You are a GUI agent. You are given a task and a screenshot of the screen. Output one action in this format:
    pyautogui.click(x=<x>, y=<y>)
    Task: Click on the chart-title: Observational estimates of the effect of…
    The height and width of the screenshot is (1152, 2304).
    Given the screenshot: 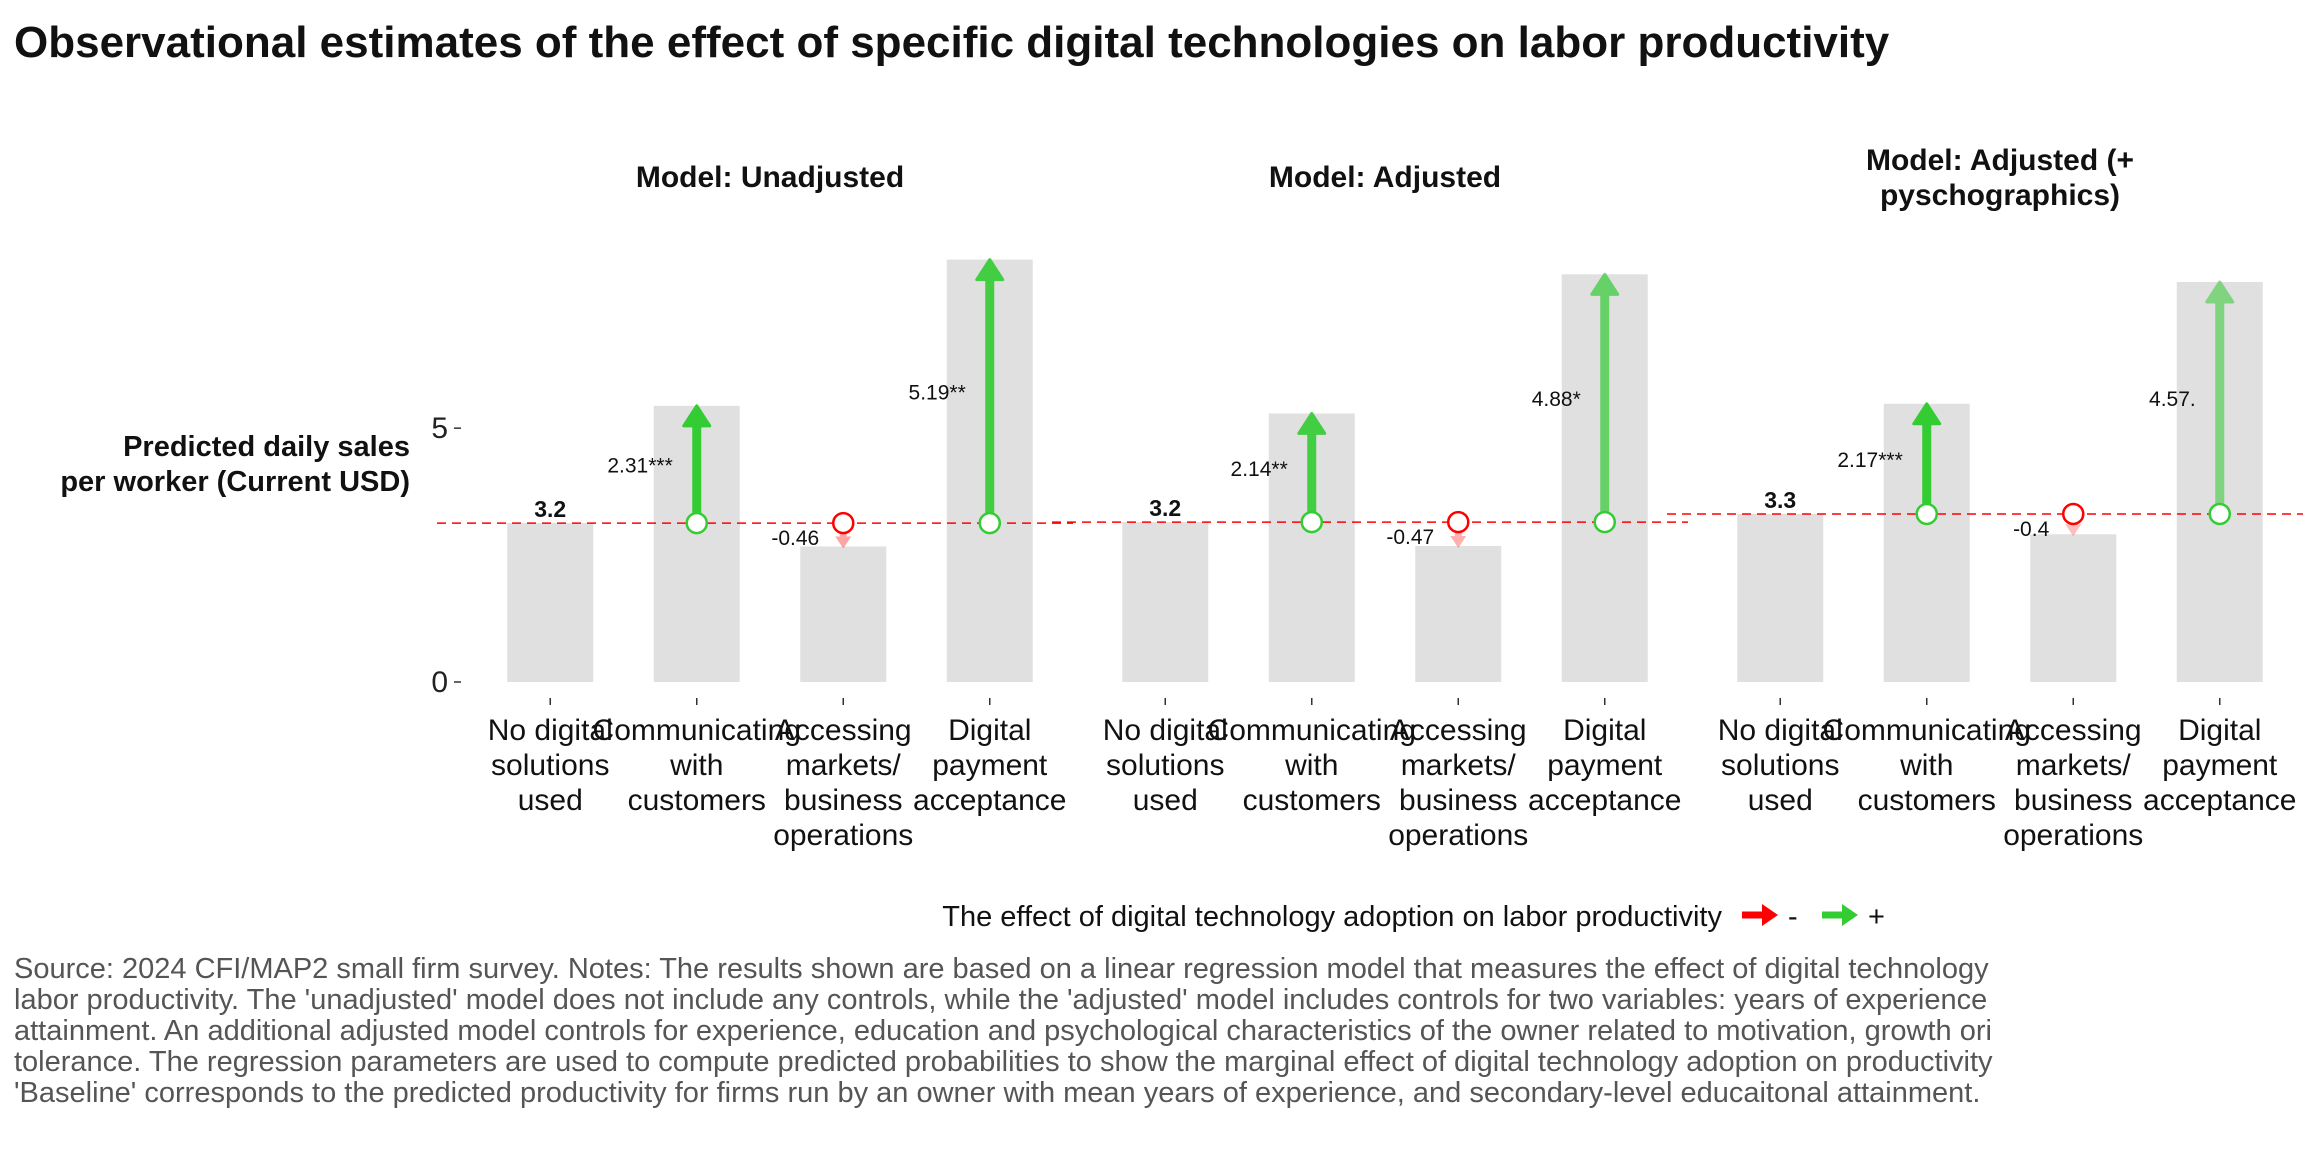 What is the action you would take?
    pyautogui.click(x=952, y=42)
    